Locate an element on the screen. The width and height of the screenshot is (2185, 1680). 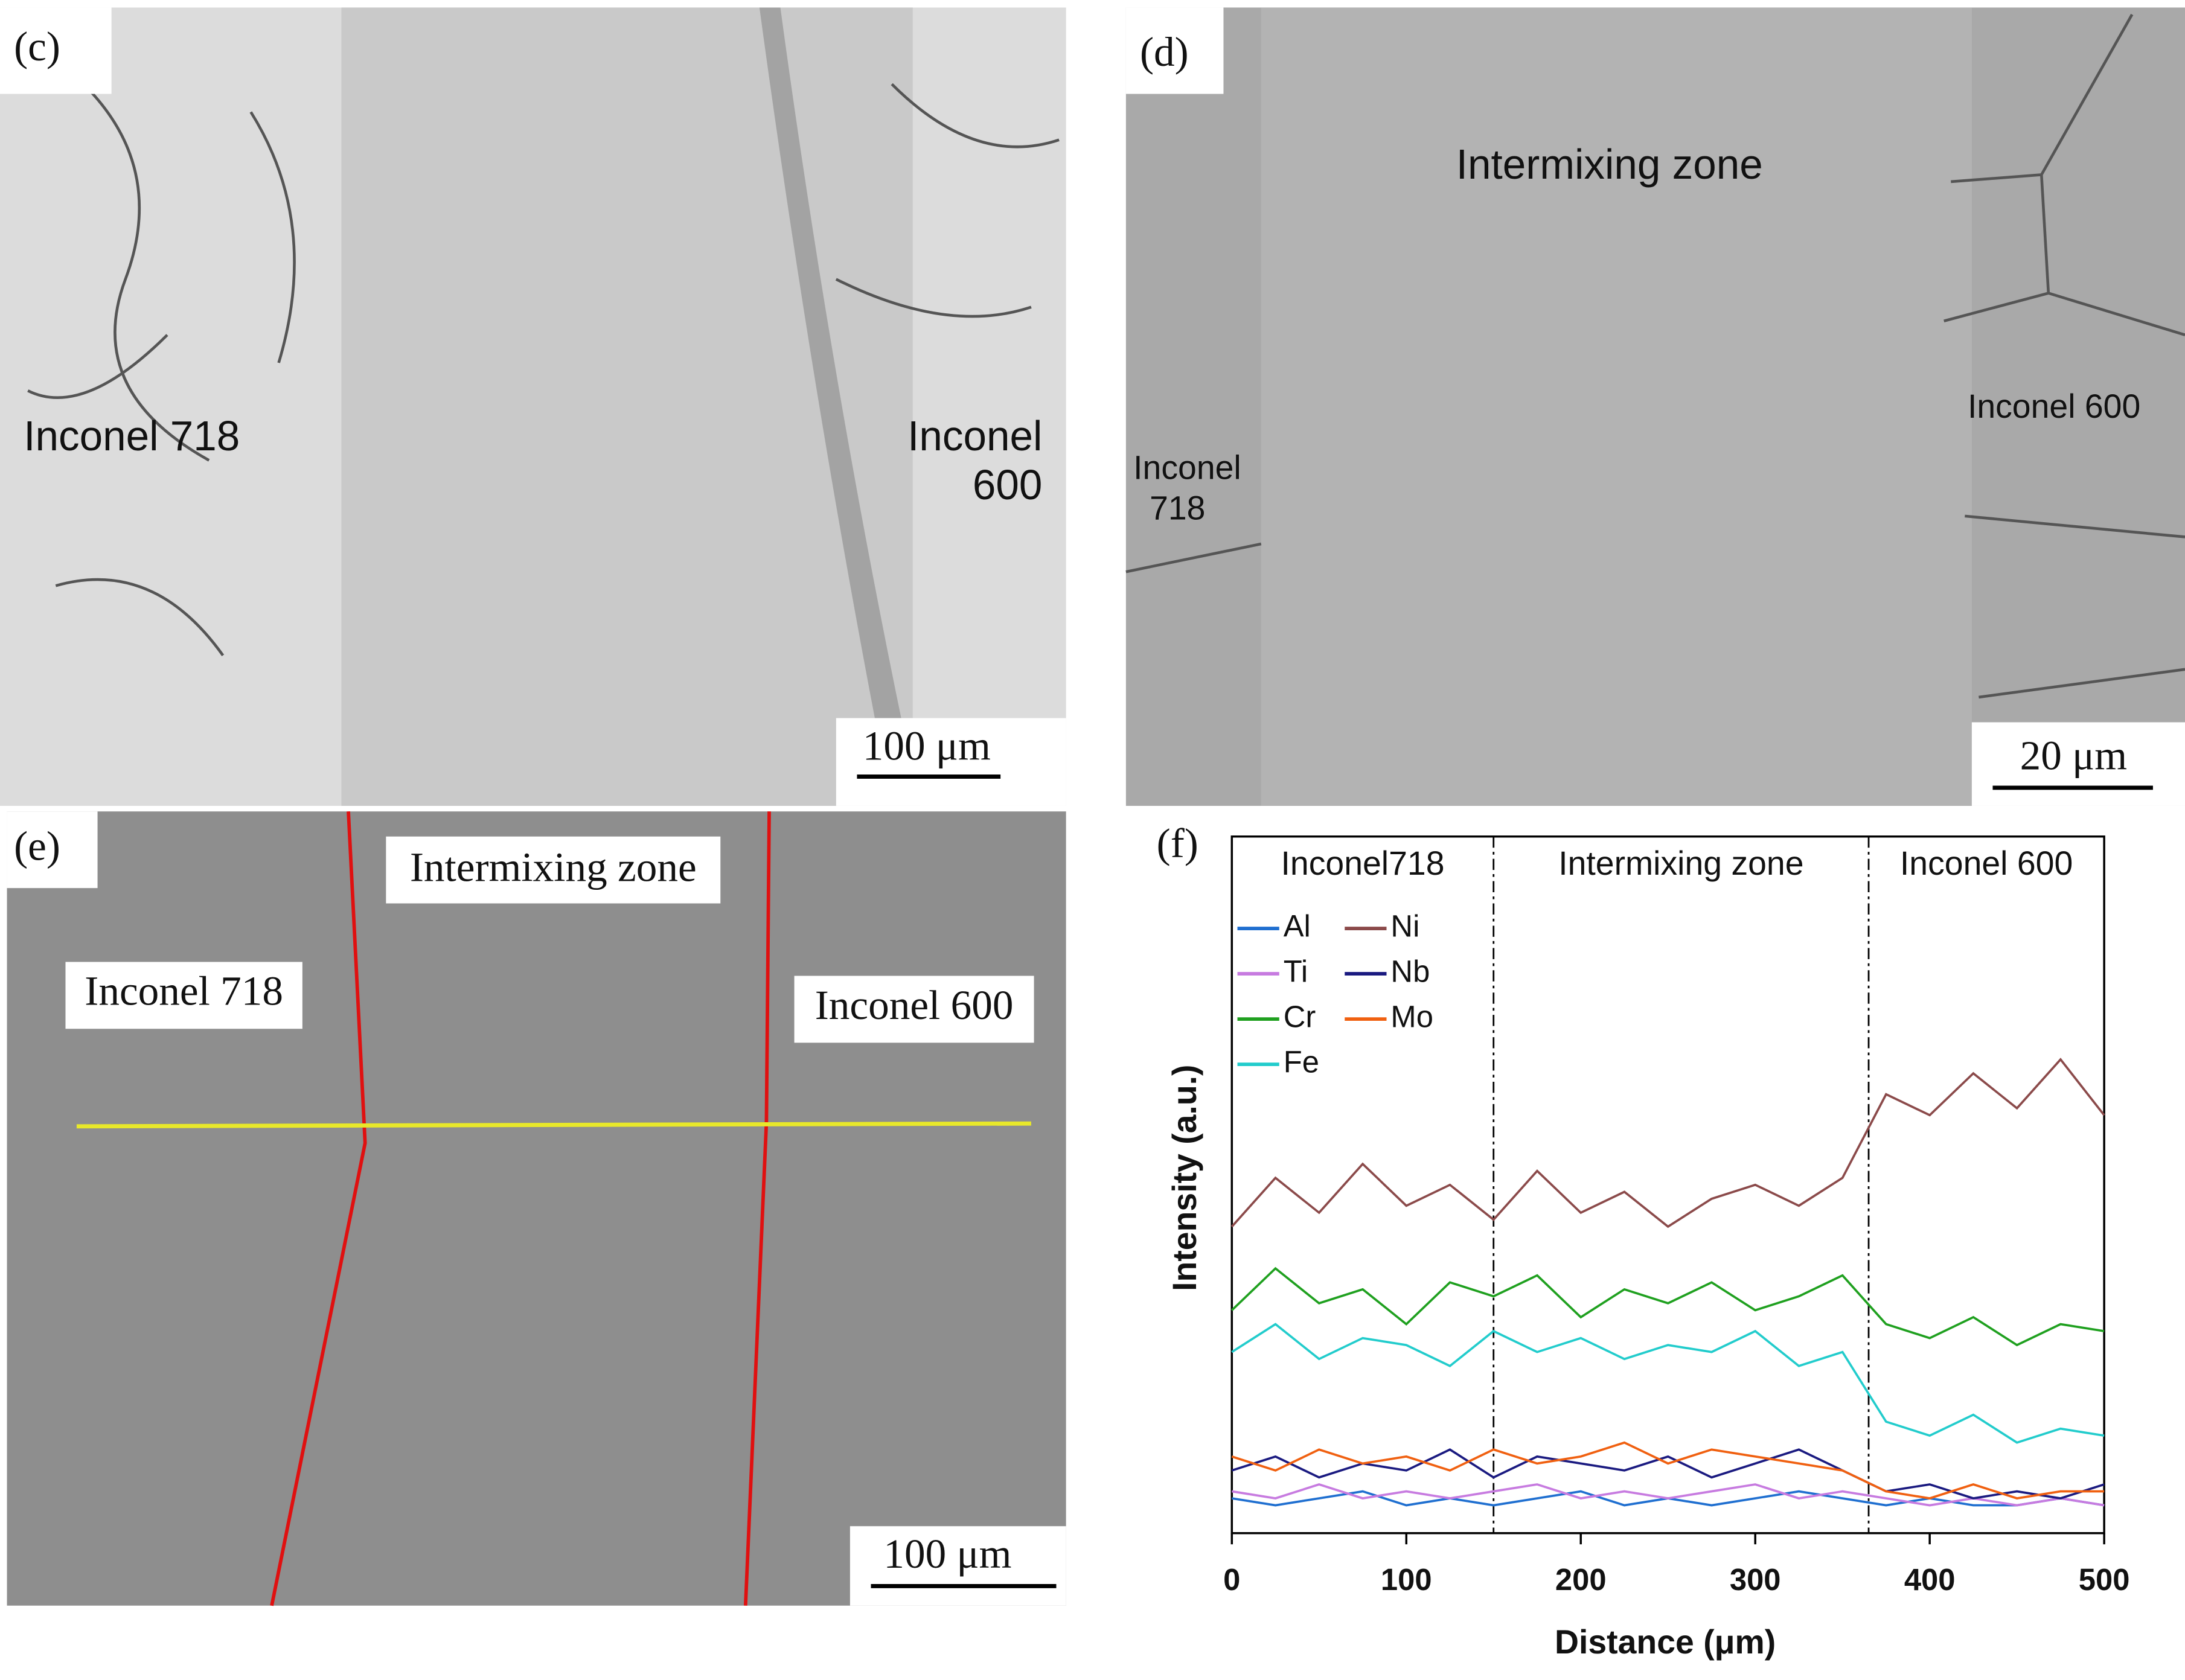
x-tick-label: 0 is located at coordinates (1231, 1580).